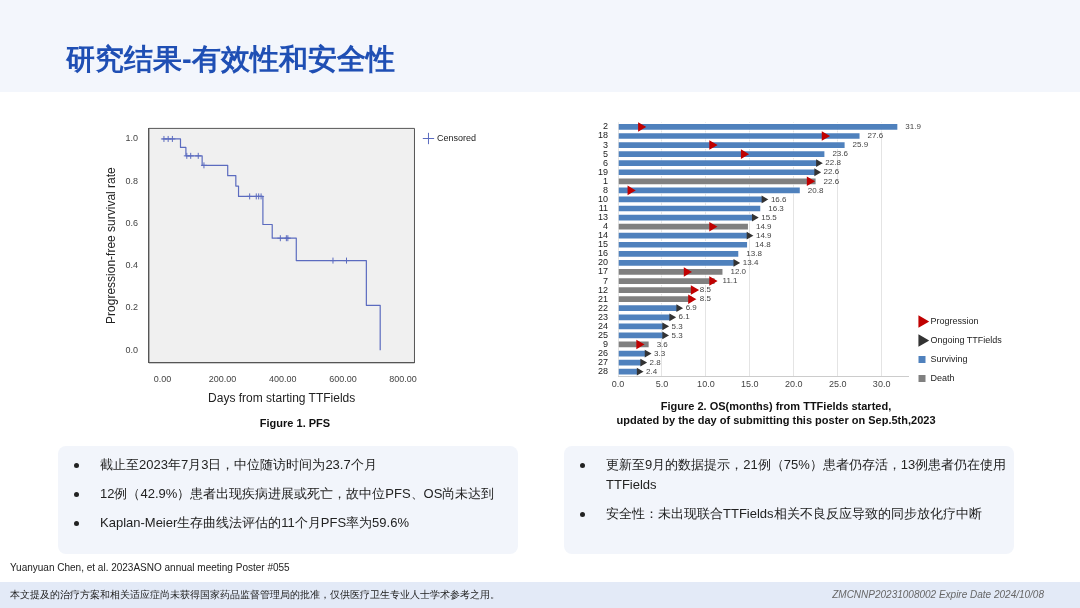 This screenshot has height=608, width=1080. I want to click on text: Figure 1. PFS, so click(295, 423).